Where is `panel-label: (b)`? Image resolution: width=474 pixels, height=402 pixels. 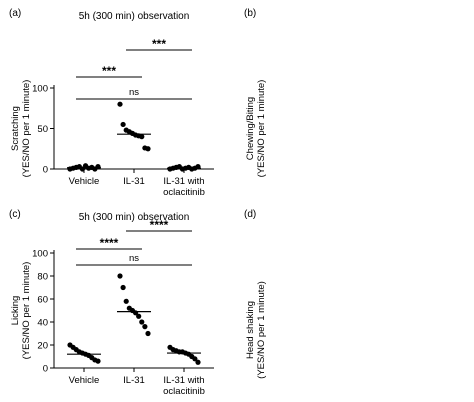 panel-label: (b) is located at coordinates (250, 13).